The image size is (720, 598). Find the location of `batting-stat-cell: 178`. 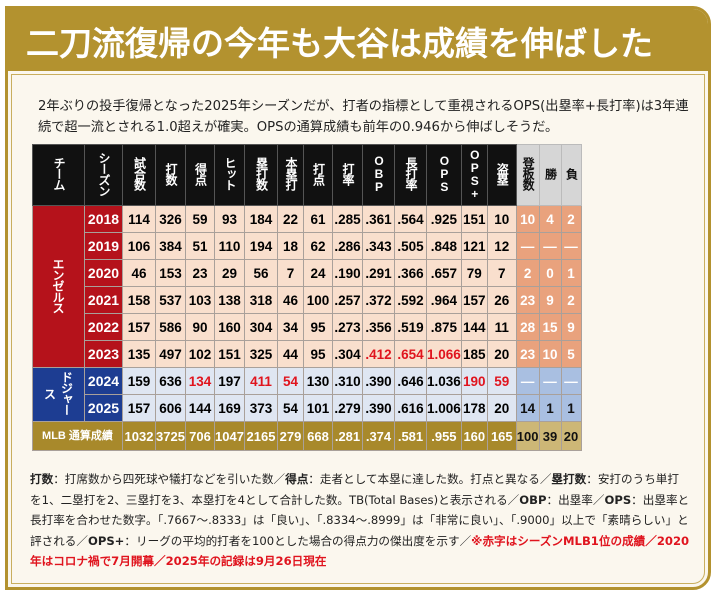

batting-stat-cell: 178 is located at coordinates (474, 408).